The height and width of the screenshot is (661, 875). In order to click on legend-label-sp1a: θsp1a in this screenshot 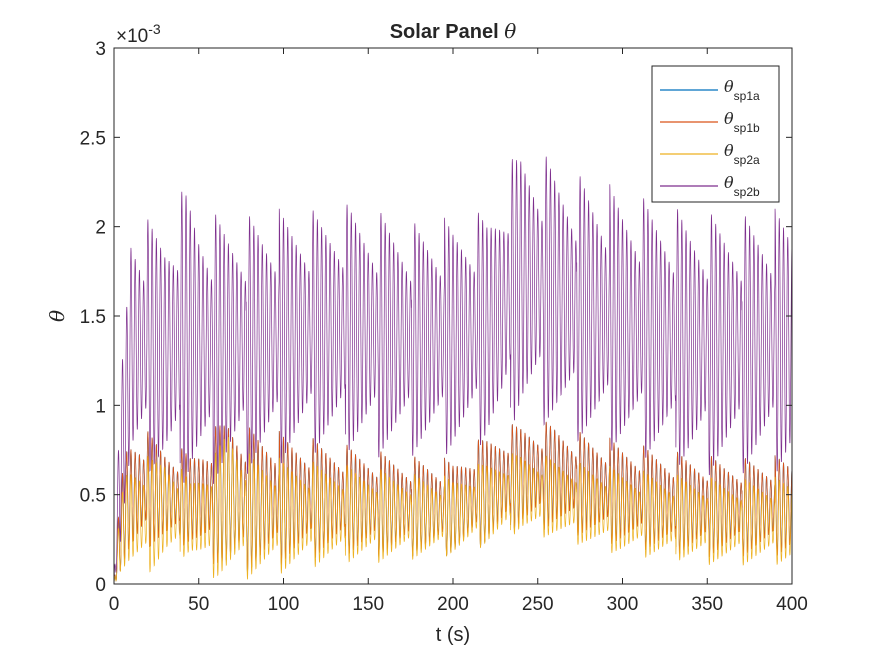, I will do `click(742, 90)`.